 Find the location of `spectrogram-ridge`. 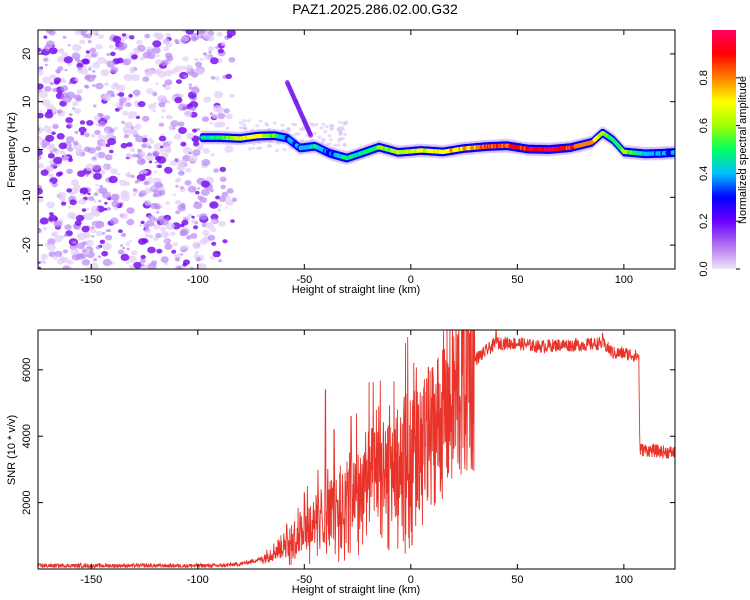

spectrogram-ridge is located at coordinates (437, 122).